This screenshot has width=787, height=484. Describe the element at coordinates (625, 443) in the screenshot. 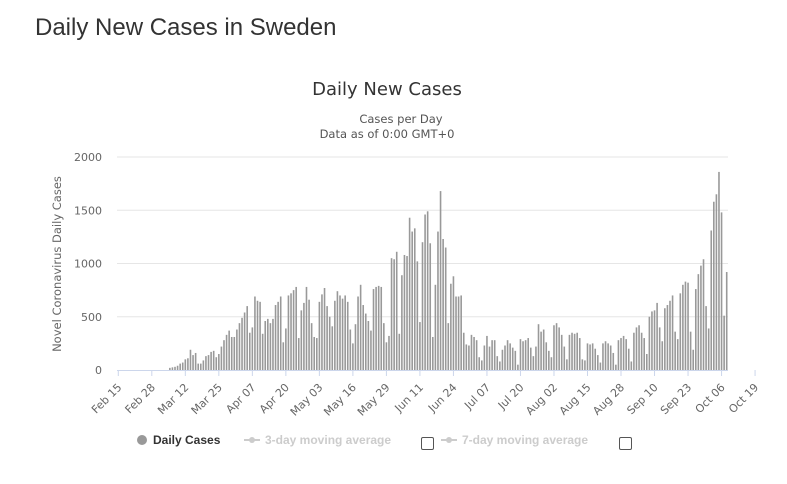

I see `checkbox-7day-average` at that location.